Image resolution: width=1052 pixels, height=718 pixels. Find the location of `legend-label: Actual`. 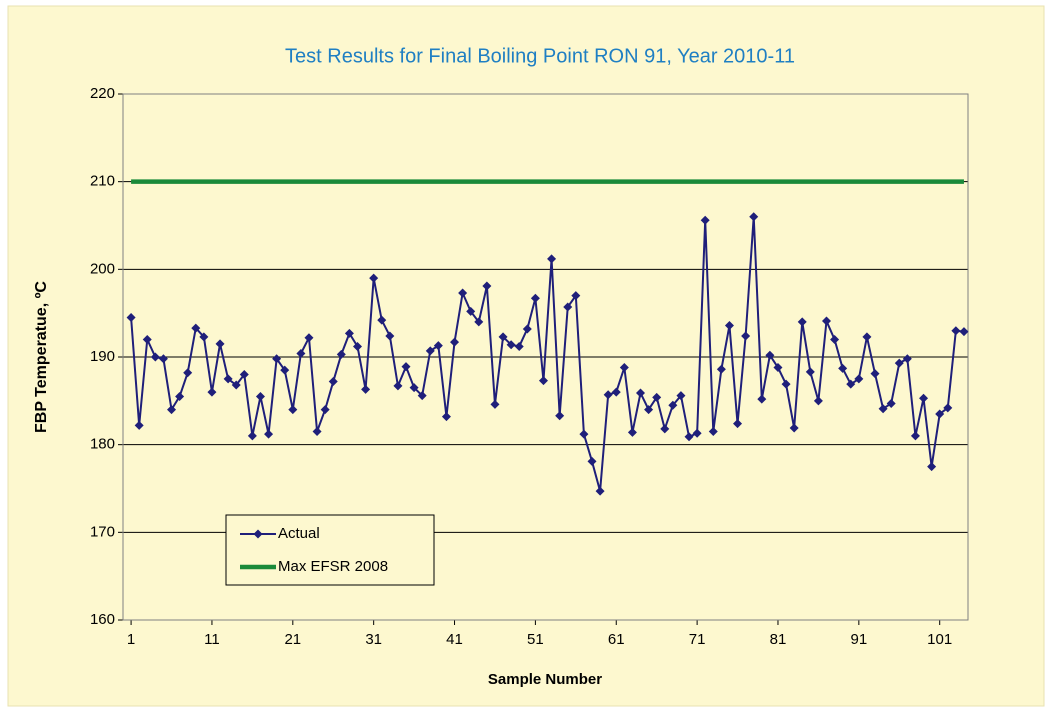

legend-label: Actual is located at coordinates (299, 533).